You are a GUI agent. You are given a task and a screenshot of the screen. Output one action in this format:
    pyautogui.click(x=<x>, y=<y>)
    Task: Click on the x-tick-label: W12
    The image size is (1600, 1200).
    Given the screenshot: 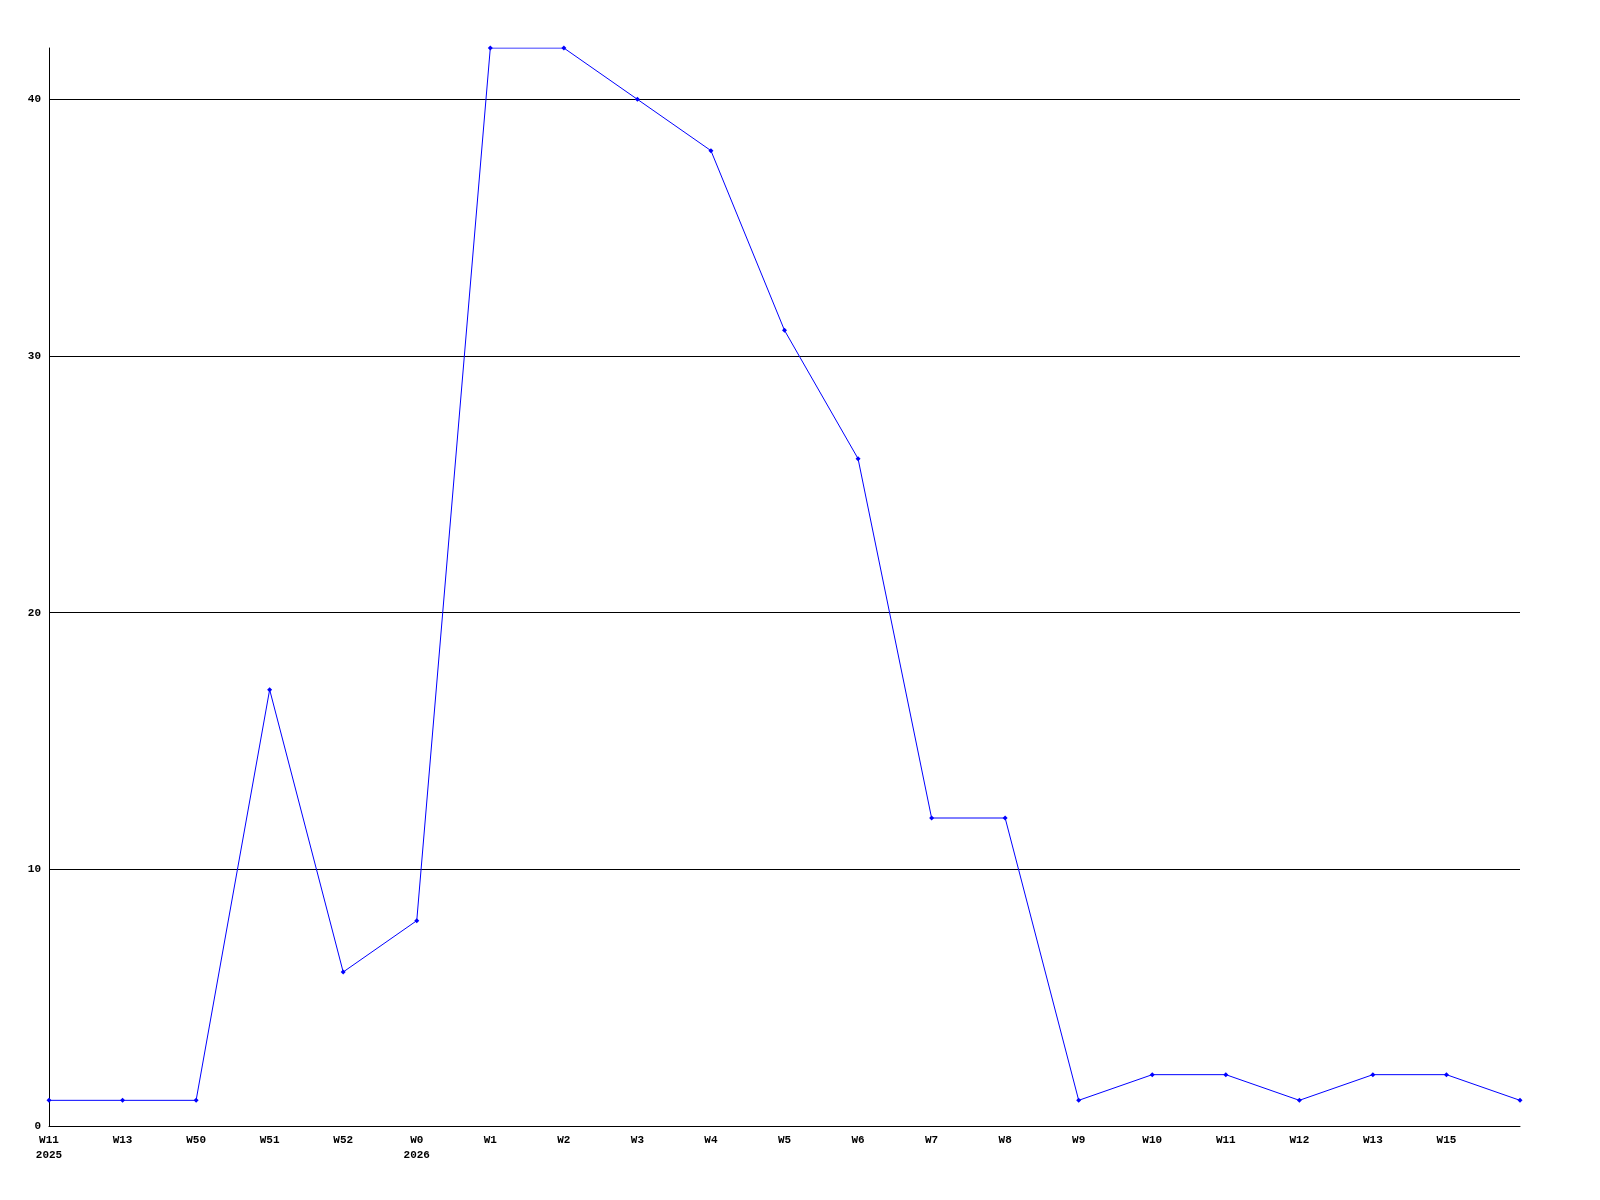 What is the action you would take?
    pyautogui.click(x=1299, y=1139)
    